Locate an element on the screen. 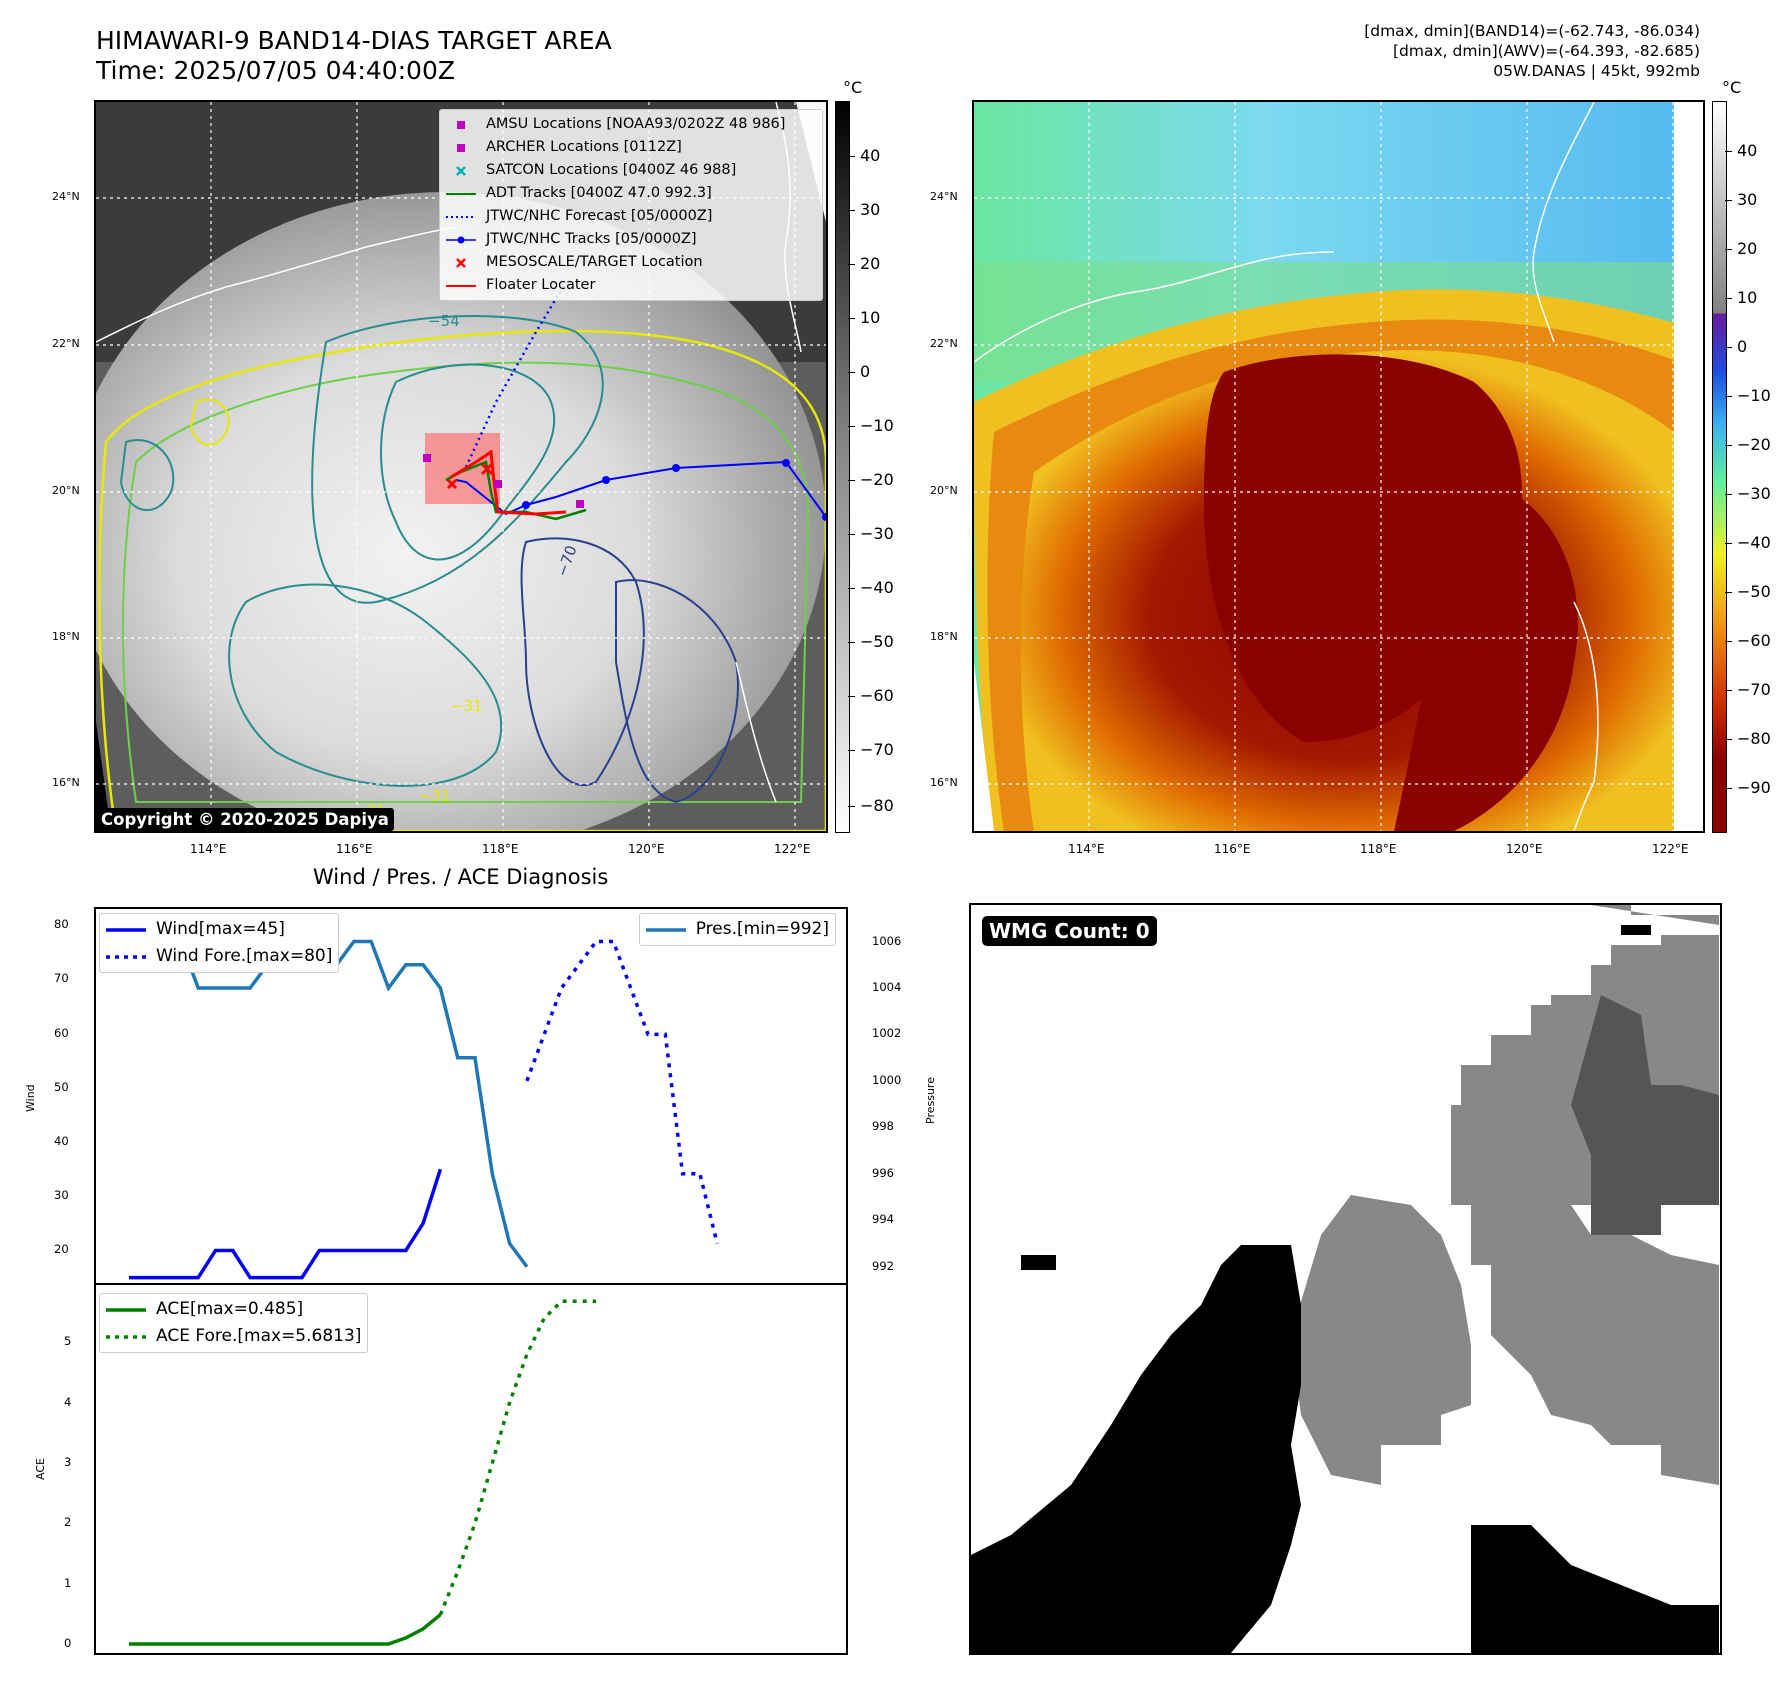 The width and height of the screenshot is (1788, 1690). band14-colorbar is located at coordinates (842, 467).